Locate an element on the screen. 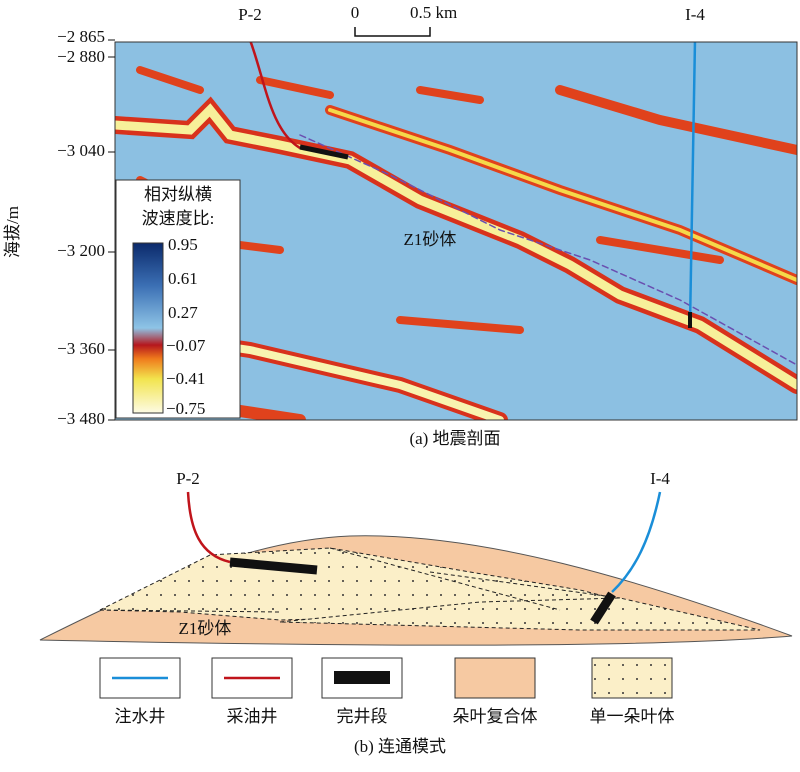  y-tick-label: −3 480 is located at coordinates (81, 418).